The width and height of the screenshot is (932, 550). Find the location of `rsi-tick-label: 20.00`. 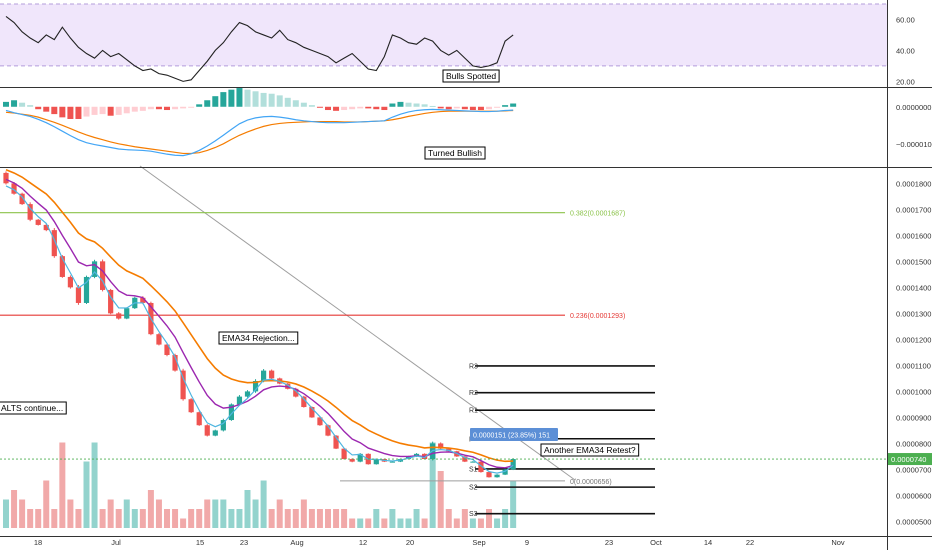

rsi-tick-label: 20.00 is located at coordinates (905, 81).